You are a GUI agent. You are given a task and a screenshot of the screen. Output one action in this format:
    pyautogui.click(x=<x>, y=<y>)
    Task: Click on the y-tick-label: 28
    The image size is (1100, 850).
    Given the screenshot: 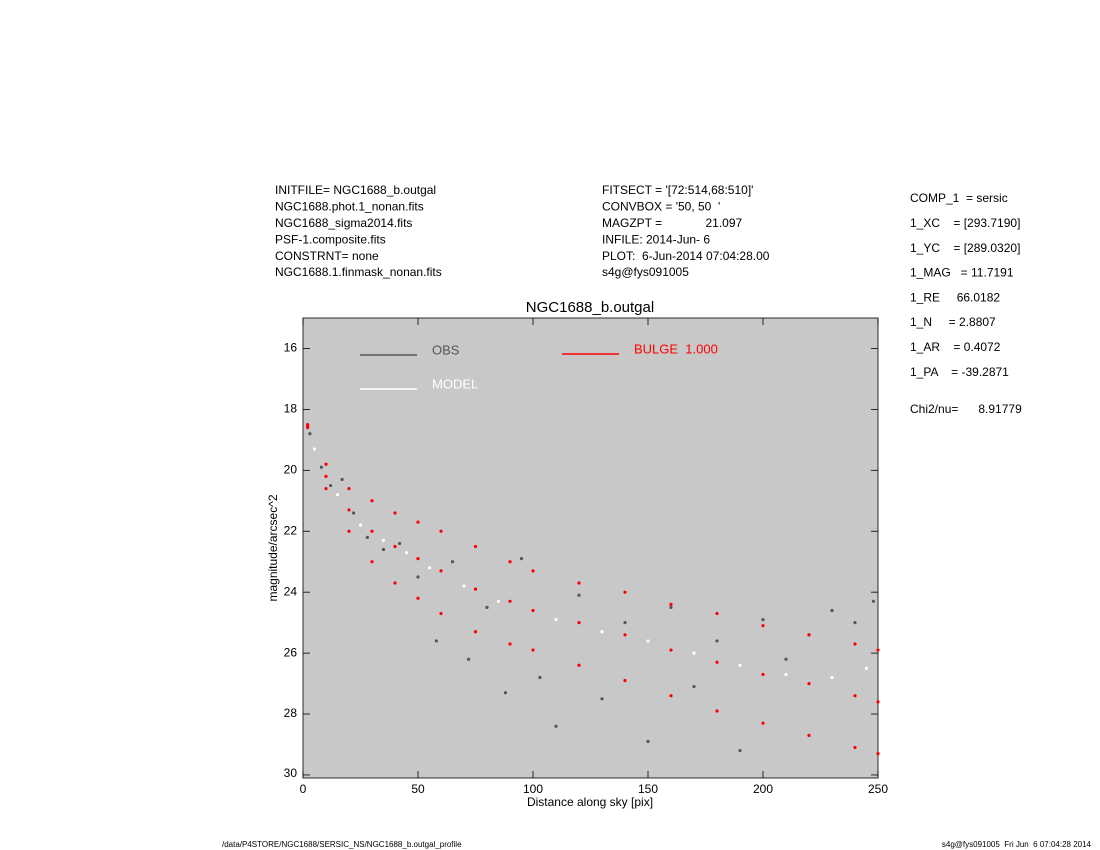 What is the action you would take?
    pyautogui.click(x=291, y=713)
    